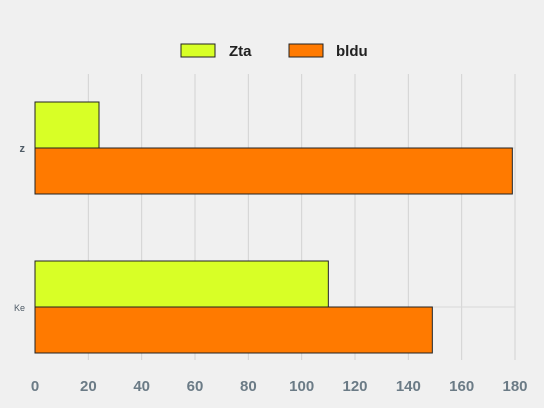 This screenshot has height=408, width=544. I want to click on legend: Zta bldu, so click(274, 51).